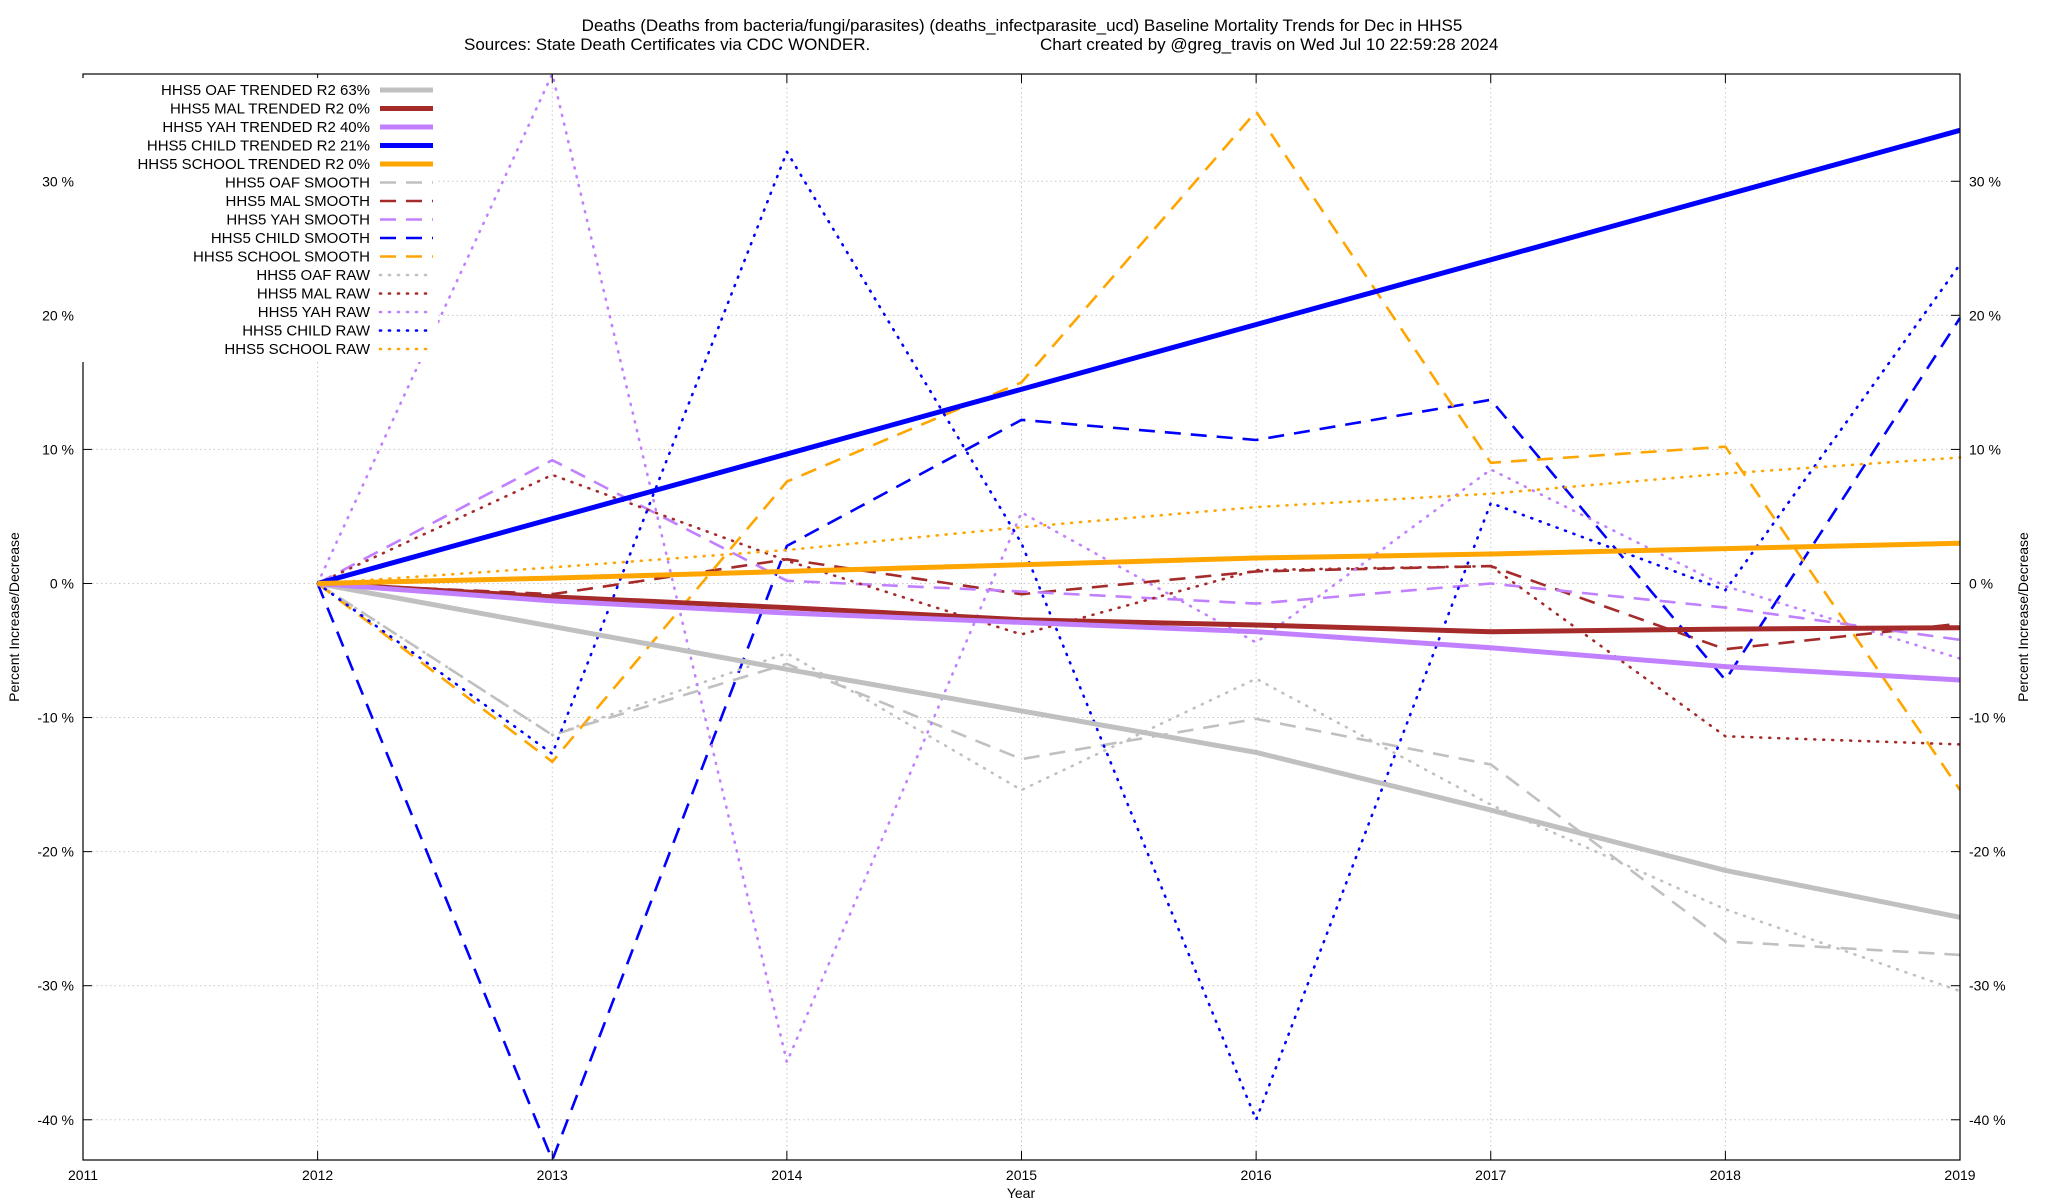 Image resolution: width=2048 pixels, height=1200 pixels. I want to click on x-tick-label: 2019, so click(1959, 1175).